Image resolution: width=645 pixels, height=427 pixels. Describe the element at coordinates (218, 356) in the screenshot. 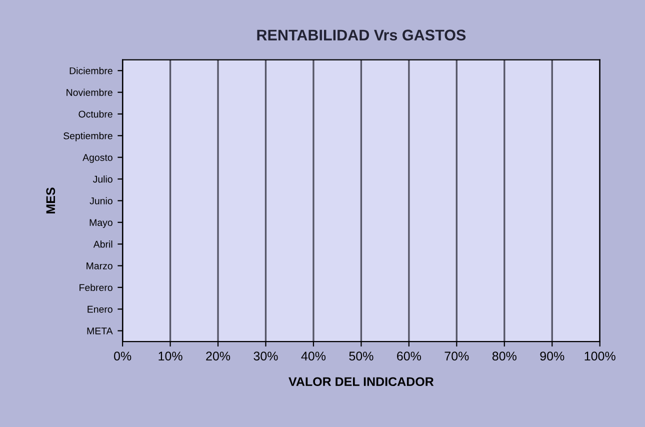

I see `x-tick-label: 20%` at that location.